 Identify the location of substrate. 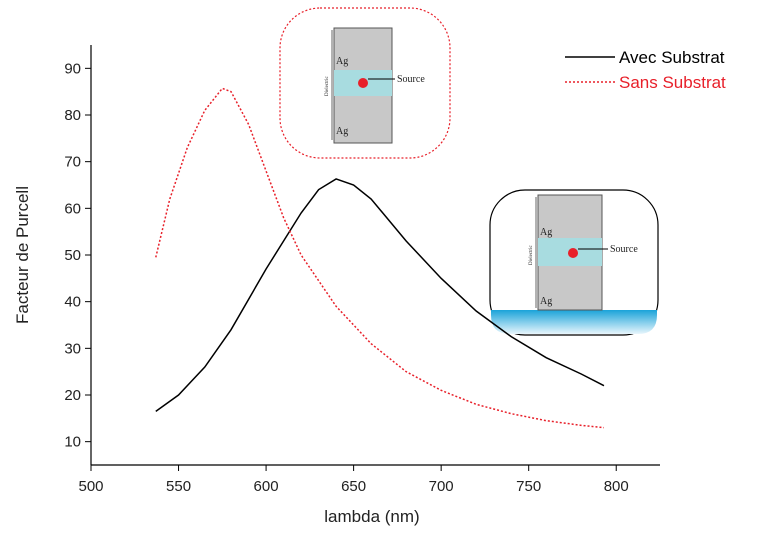
(574, 322).